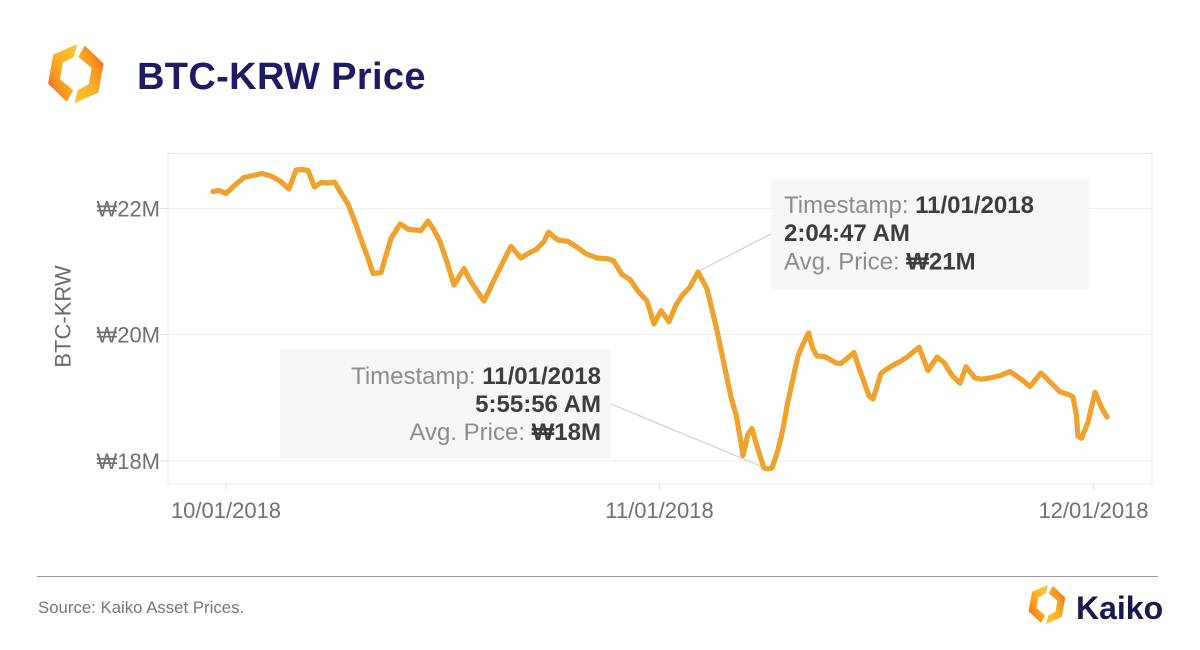 Image resolution: width=1200 pixels, height=650 pixels. What do you see at coordinates (1093, 510) in the screenshot?
I see `svg-text: 12/01/2018` at bounding box center [1093, 510].